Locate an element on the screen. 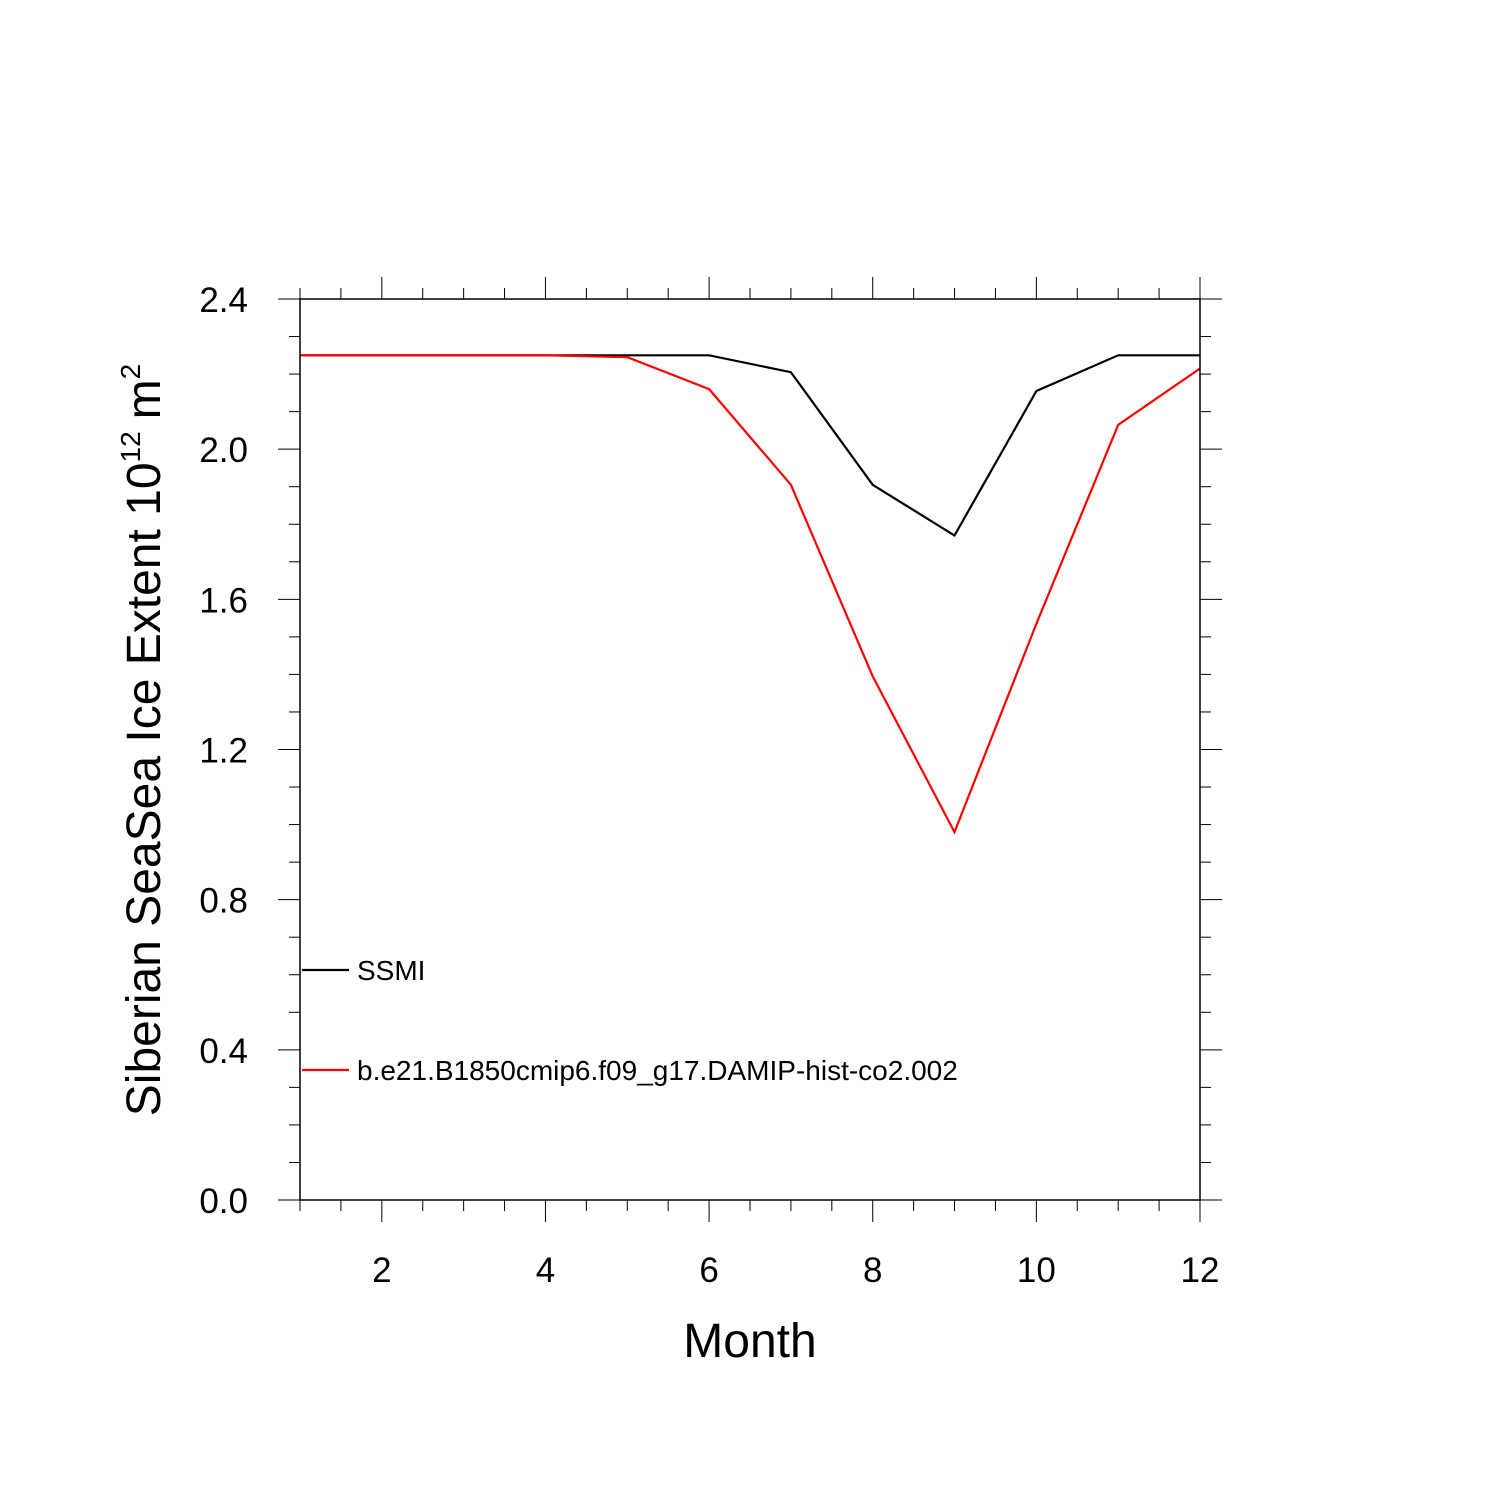 This screenshot has height=1500, width=1500. y-tick-labels: 0.0 0.4 0.8 1.2 1.6 2.0 2.4 is located at coordinates (223, 751).